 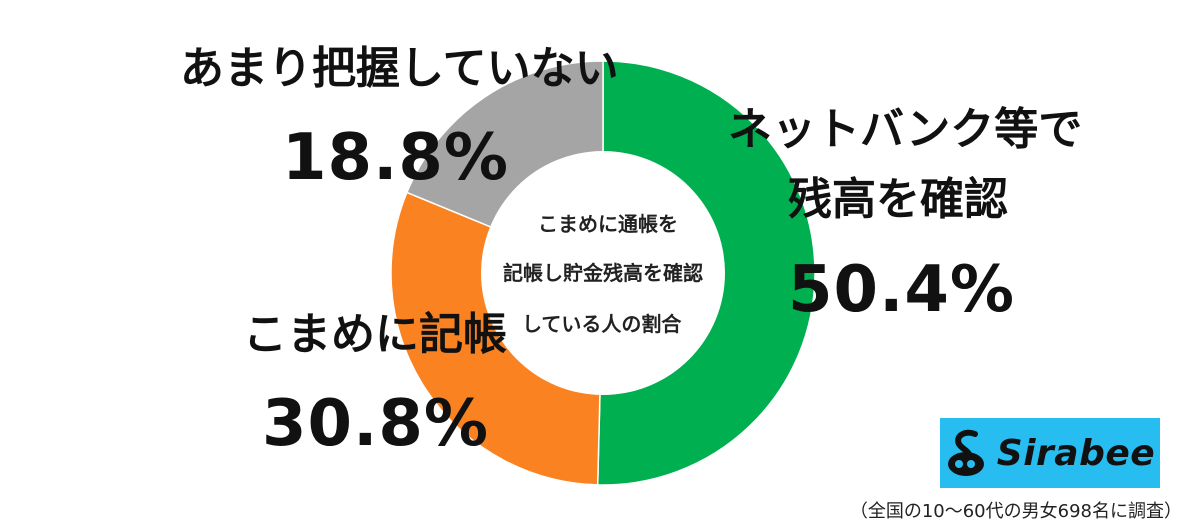 I want to click on sirabee-logo: Sirabee, so click(x=1050, y=453).